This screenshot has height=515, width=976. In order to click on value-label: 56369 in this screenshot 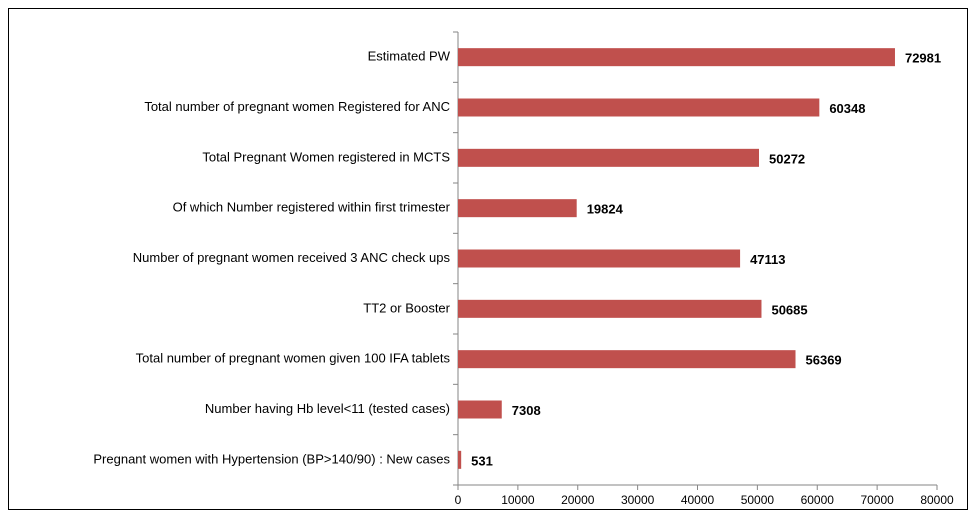, I will do `click(824, 360)`.